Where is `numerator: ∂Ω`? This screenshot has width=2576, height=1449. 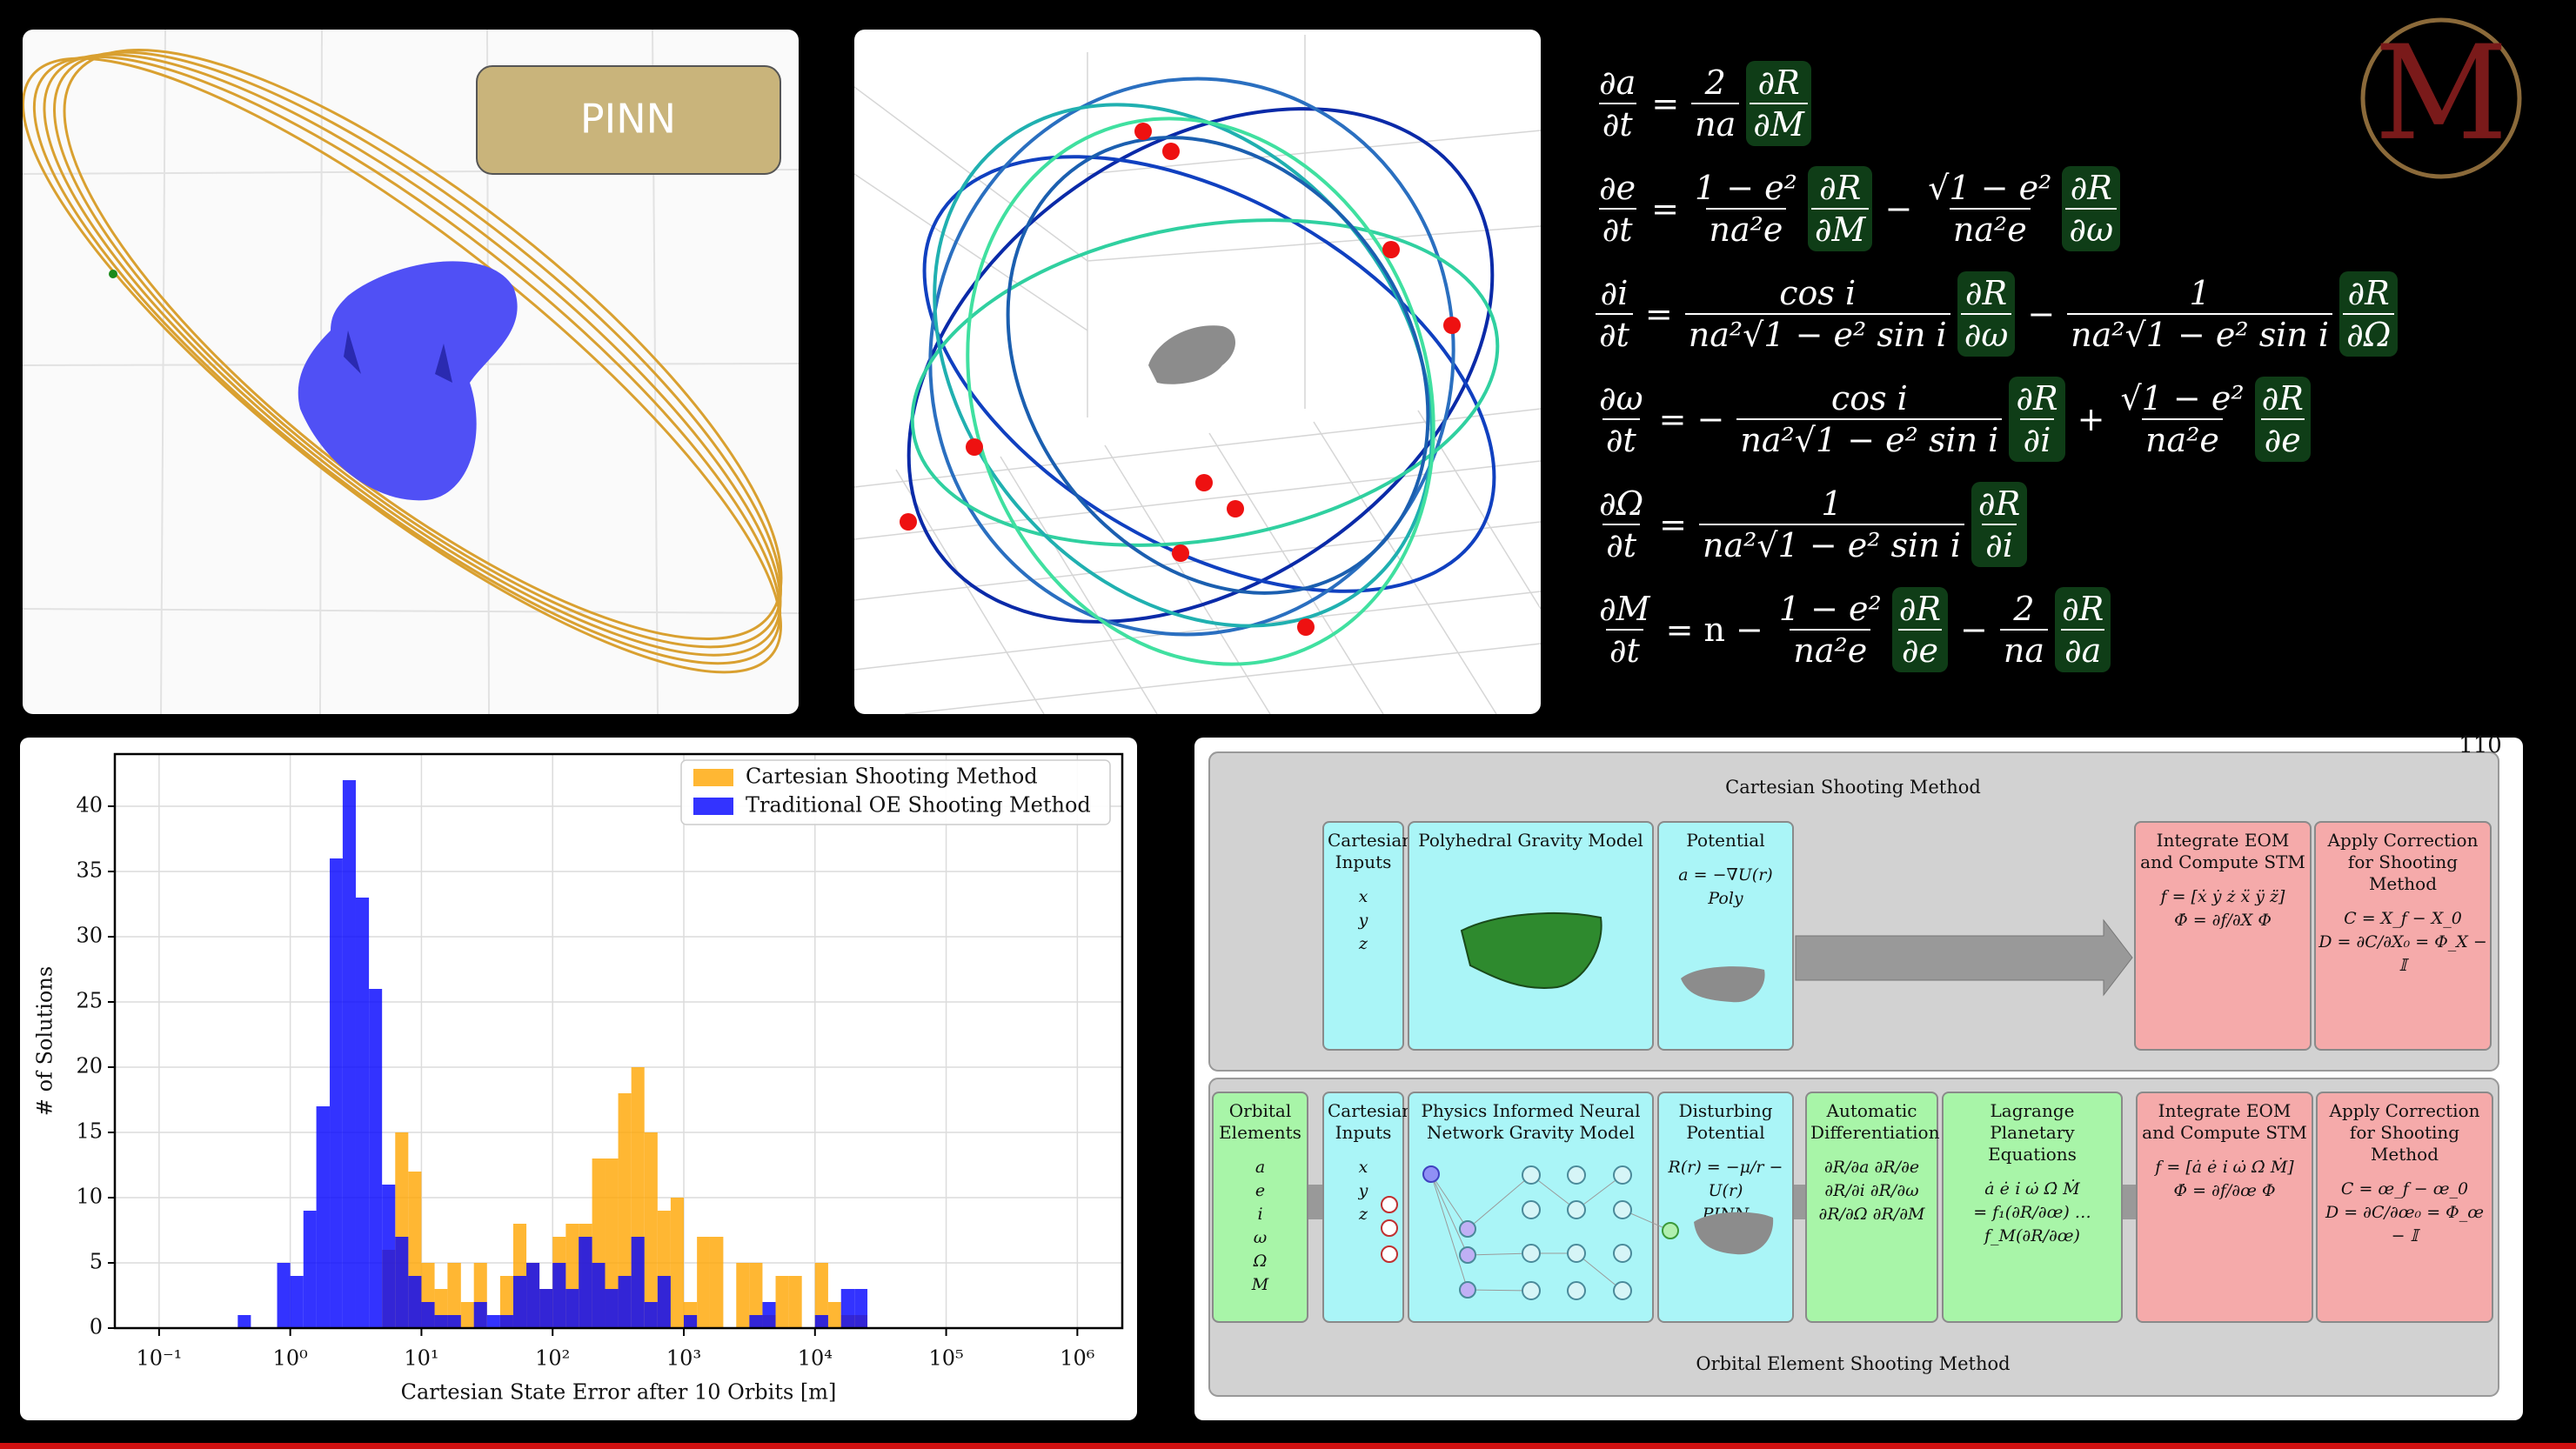
numerator: ∂Ω is located at coordinates (1621, 503).